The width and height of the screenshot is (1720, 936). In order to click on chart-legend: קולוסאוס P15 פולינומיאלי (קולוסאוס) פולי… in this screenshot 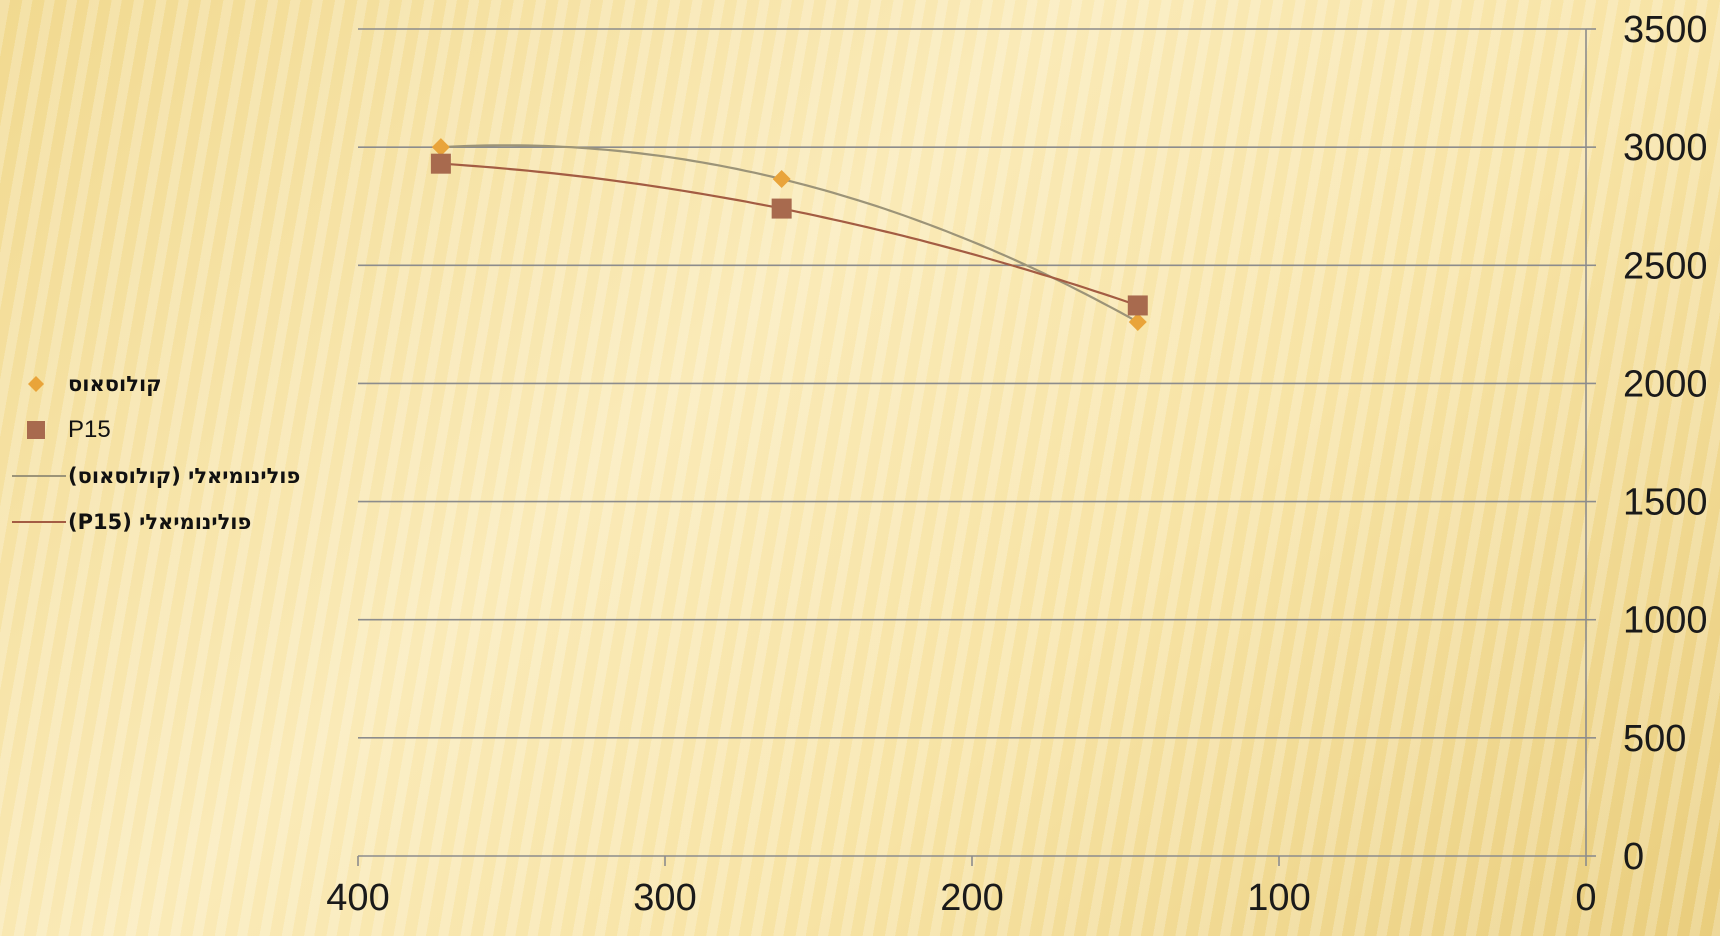, I will do `click(150, 462)`.